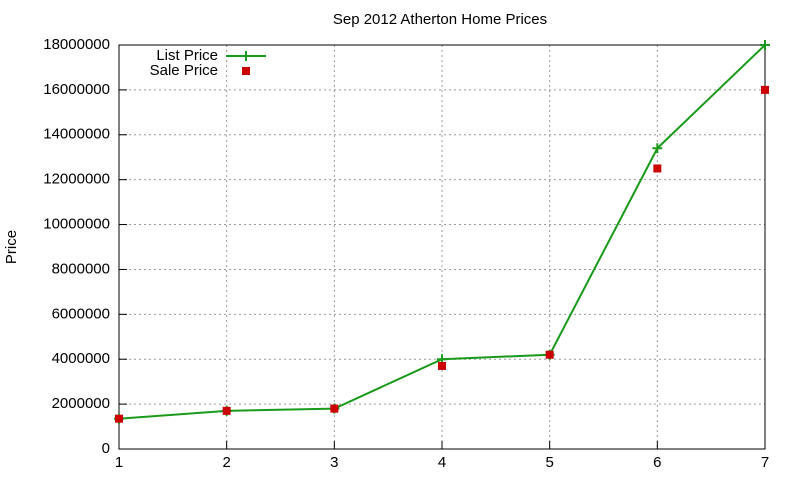 Image resolution: width=800 pixels, height=480 pixels. Describe the element at coordinates (81, 358) in the screenshot. I see `y-tick-label: 4000000` at that location.